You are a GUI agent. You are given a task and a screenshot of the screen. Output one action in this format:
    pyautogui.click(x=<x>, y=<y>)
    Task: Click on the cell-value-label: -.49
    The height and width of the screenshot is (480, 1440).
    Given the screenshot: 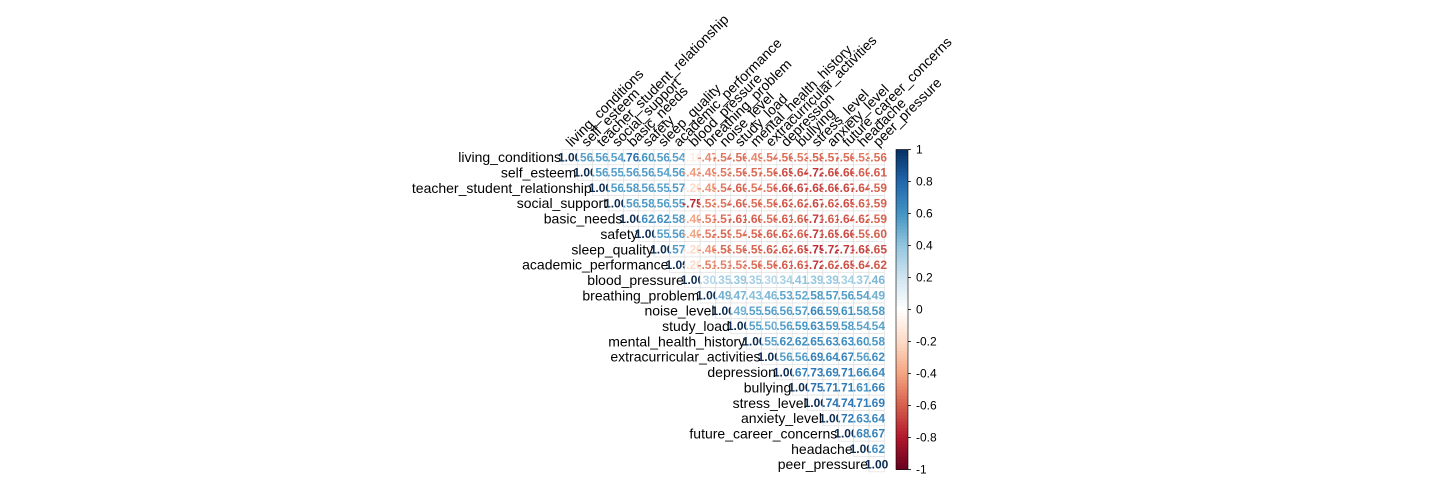 What is the action you would take?
    pyautogui.click(x=707, y=173)
    